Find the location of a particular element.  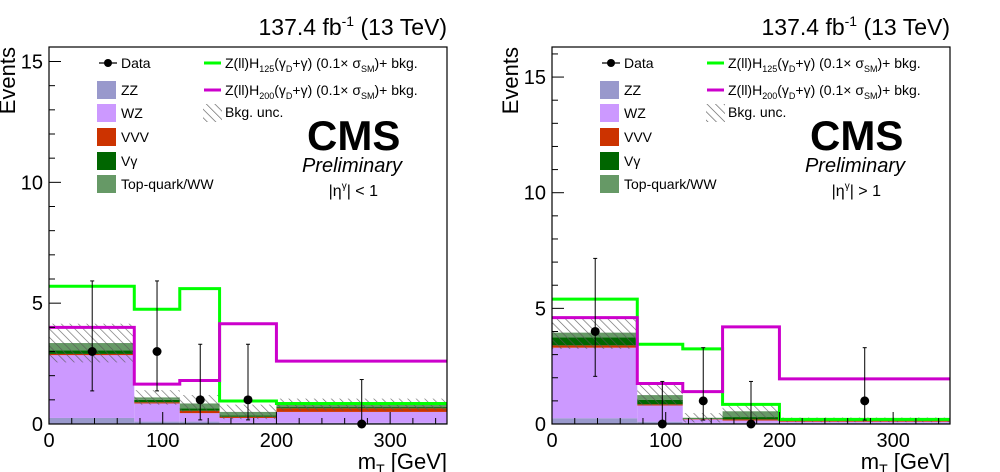

text-span: | > 1 is located at coordinates (865, 191).